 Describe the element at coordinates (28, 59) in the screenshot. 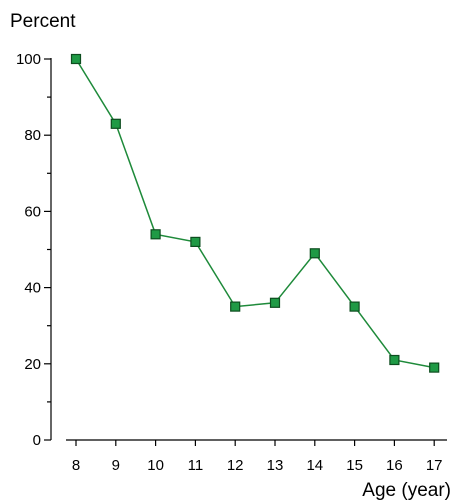

I see `y-tick-label: 100` at that location.